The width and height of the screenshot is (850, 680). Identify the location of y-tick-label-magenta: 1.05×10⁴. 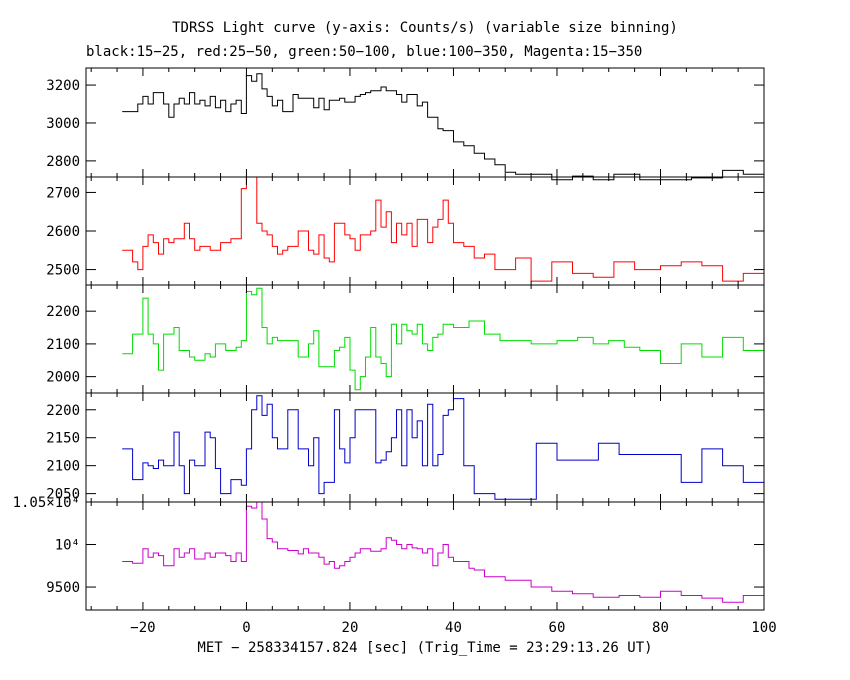
(46, 503).